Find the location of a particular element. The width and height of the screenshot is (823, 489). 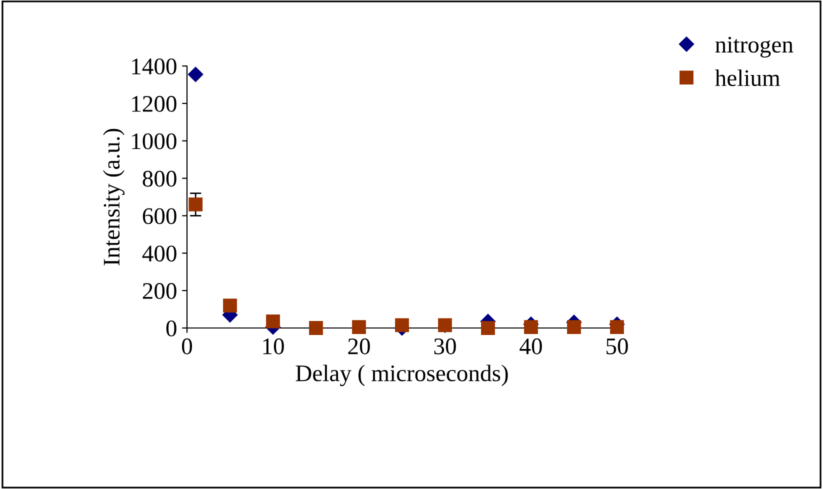

y-tick-label: 1200 is located at coordinates (154, 104).